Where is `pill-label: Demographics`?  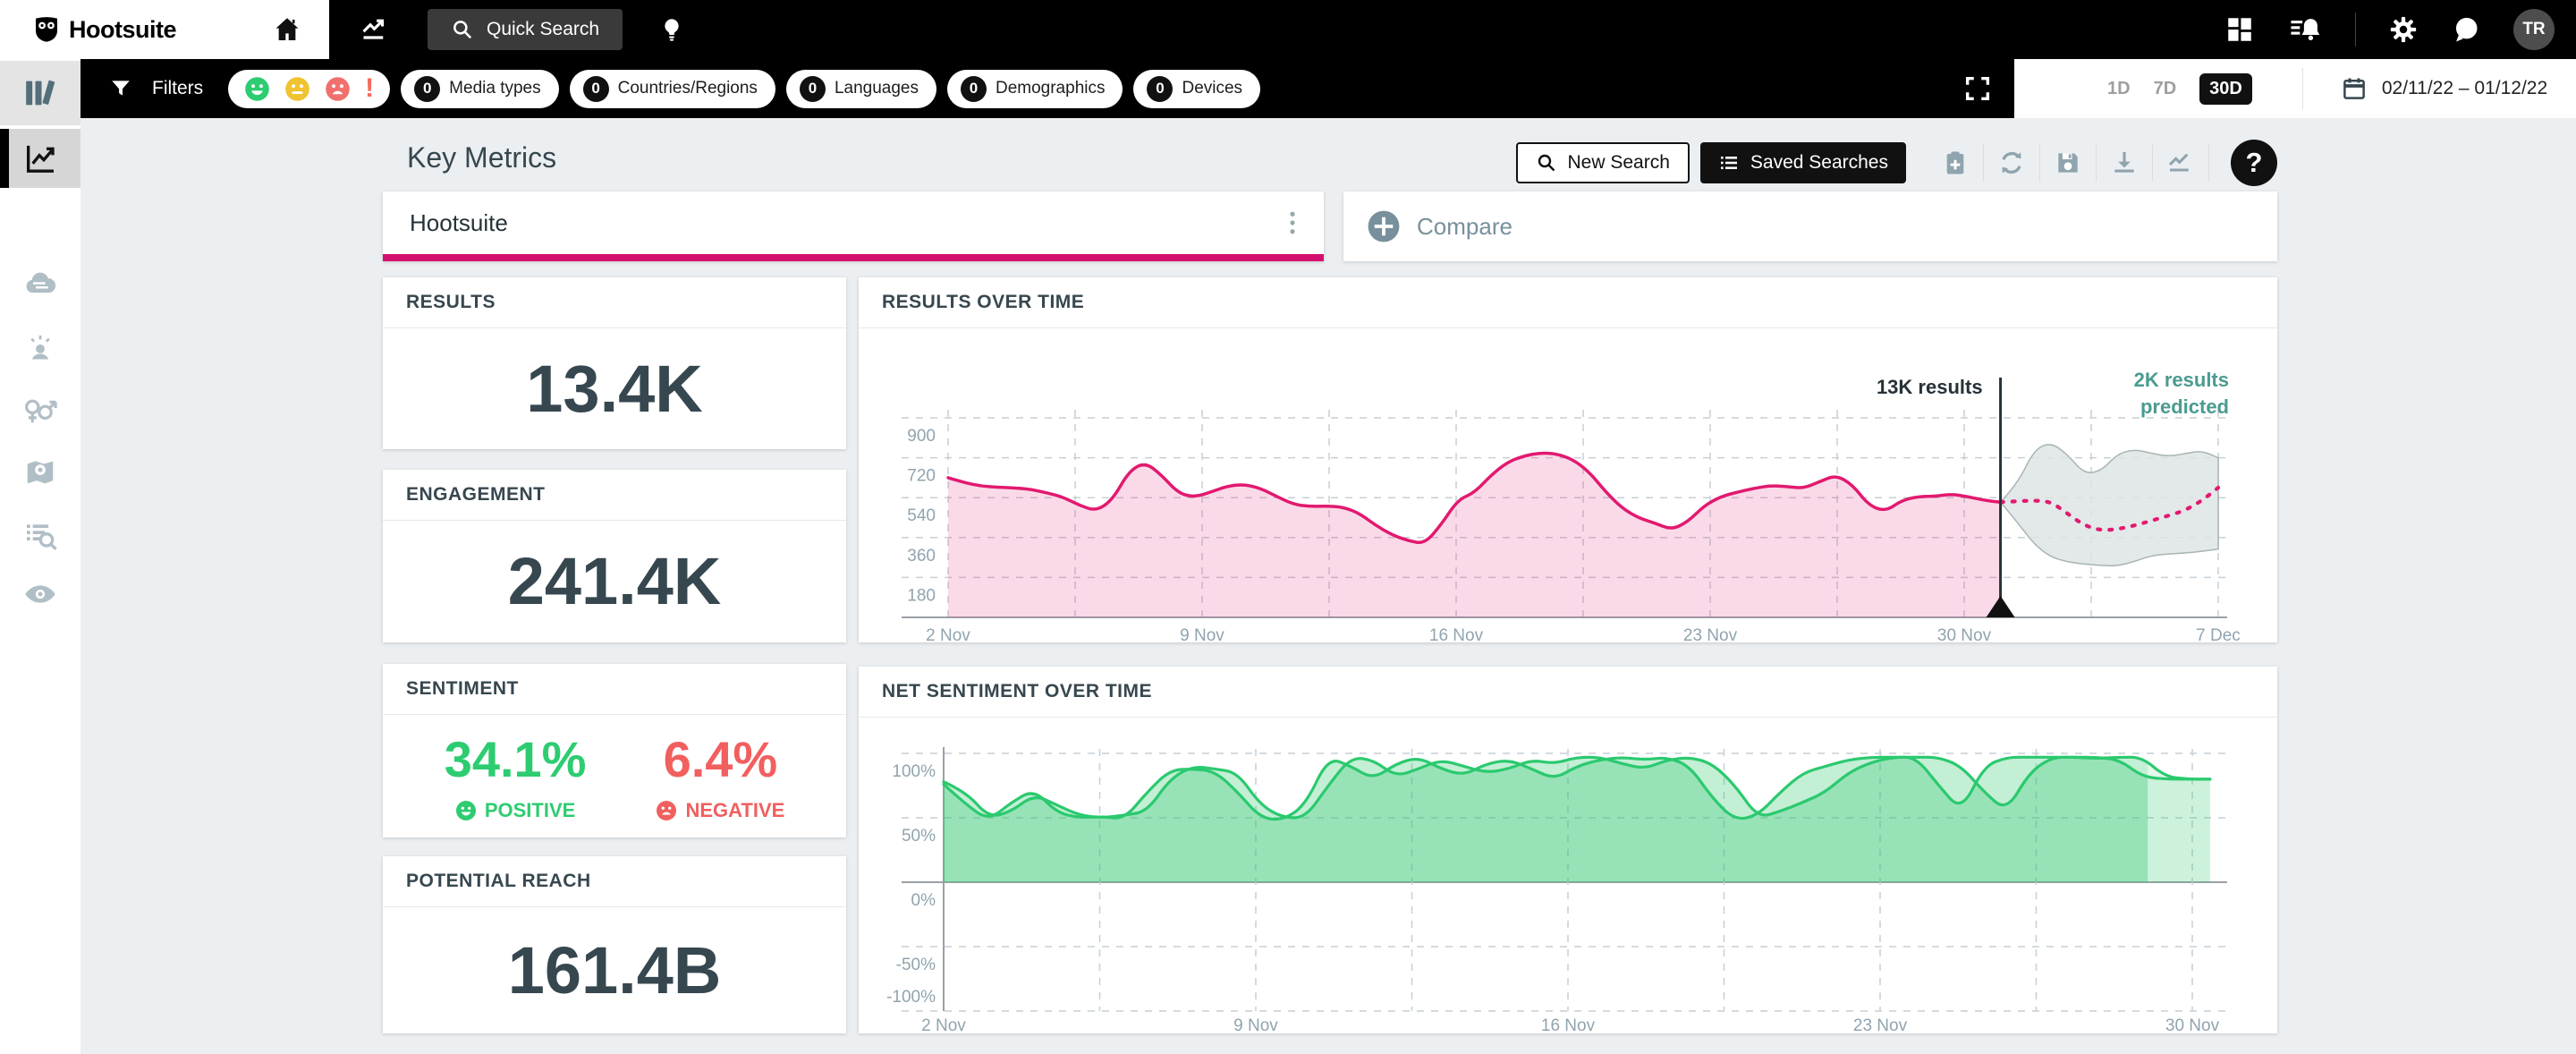 pill-label: Demographics is located at coordinates (1050, 89).